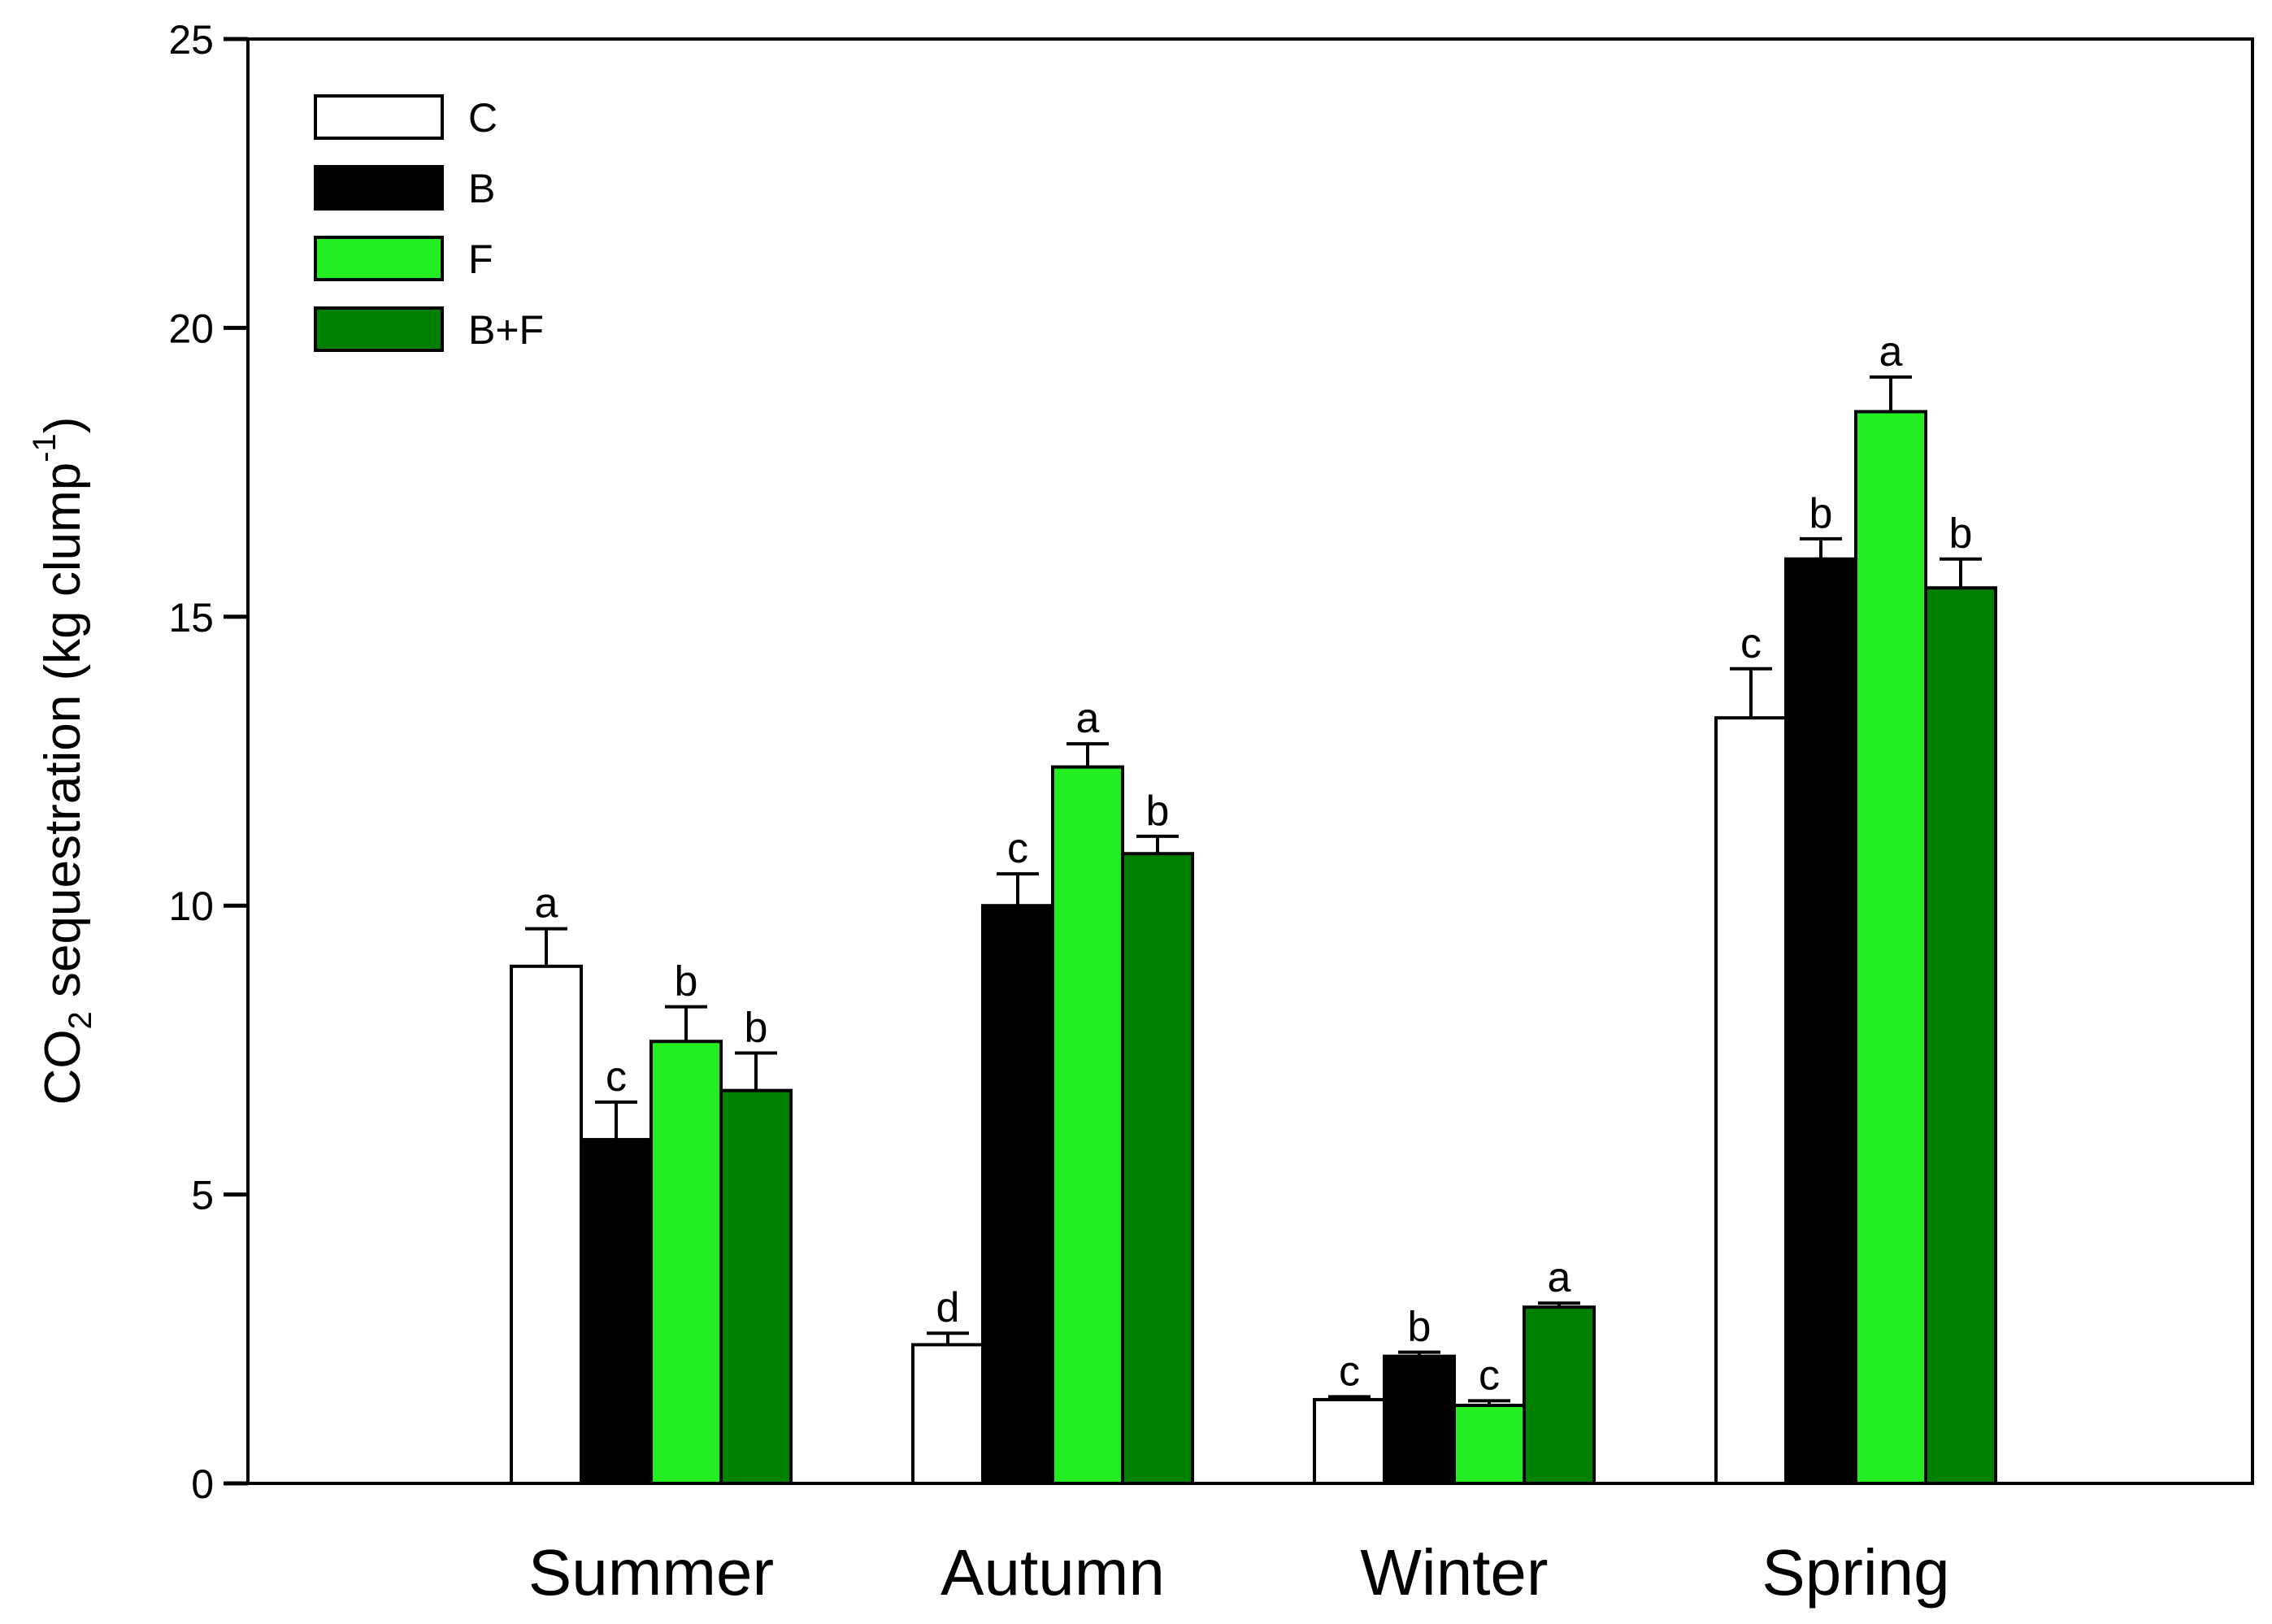 Image resolution: width=2272 pixels, height=1624 pixels. Describe the element at coordinates (481, 259) in the screenshot. I see `legend-label: F` at that location.